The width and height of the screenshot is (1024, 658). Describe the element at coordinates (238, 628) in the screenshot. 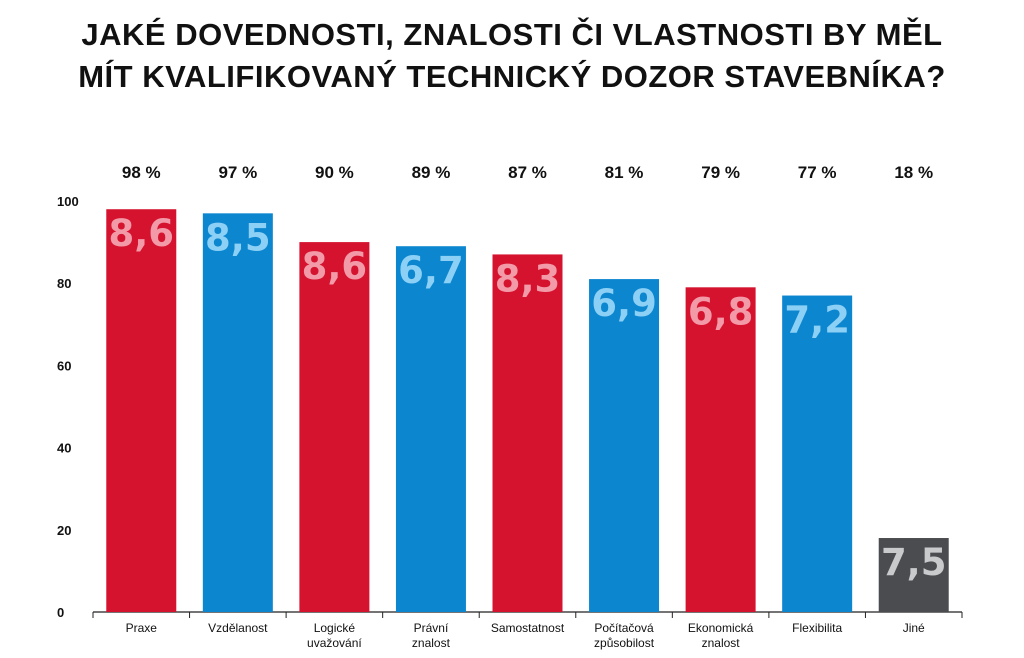

I see `x-category-label: Vzdělanost` at that location.